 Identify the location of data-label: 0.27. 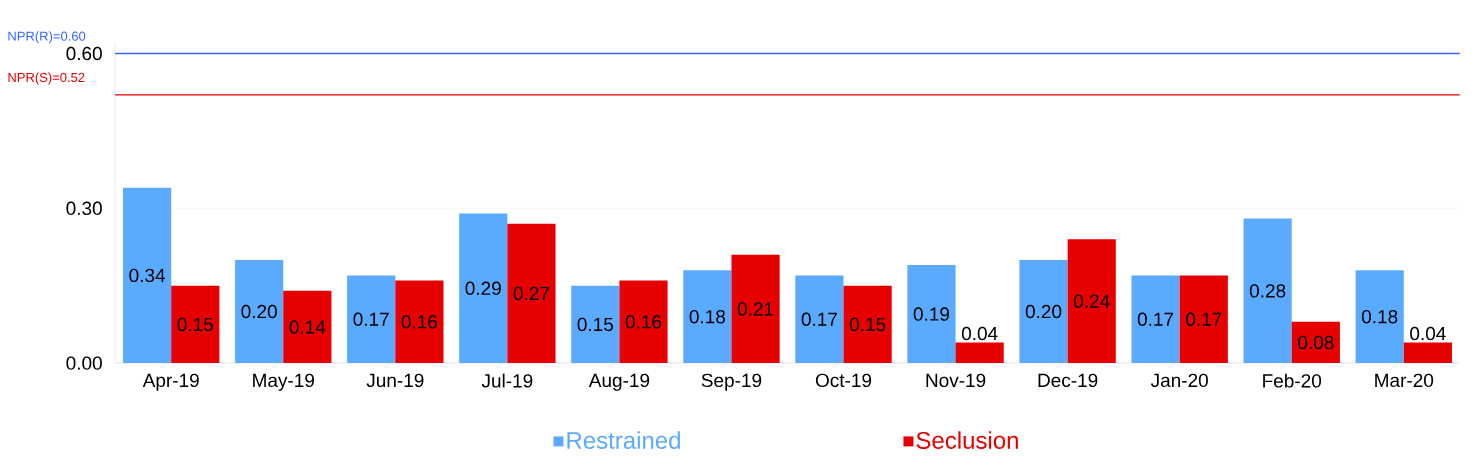
(531, 293).